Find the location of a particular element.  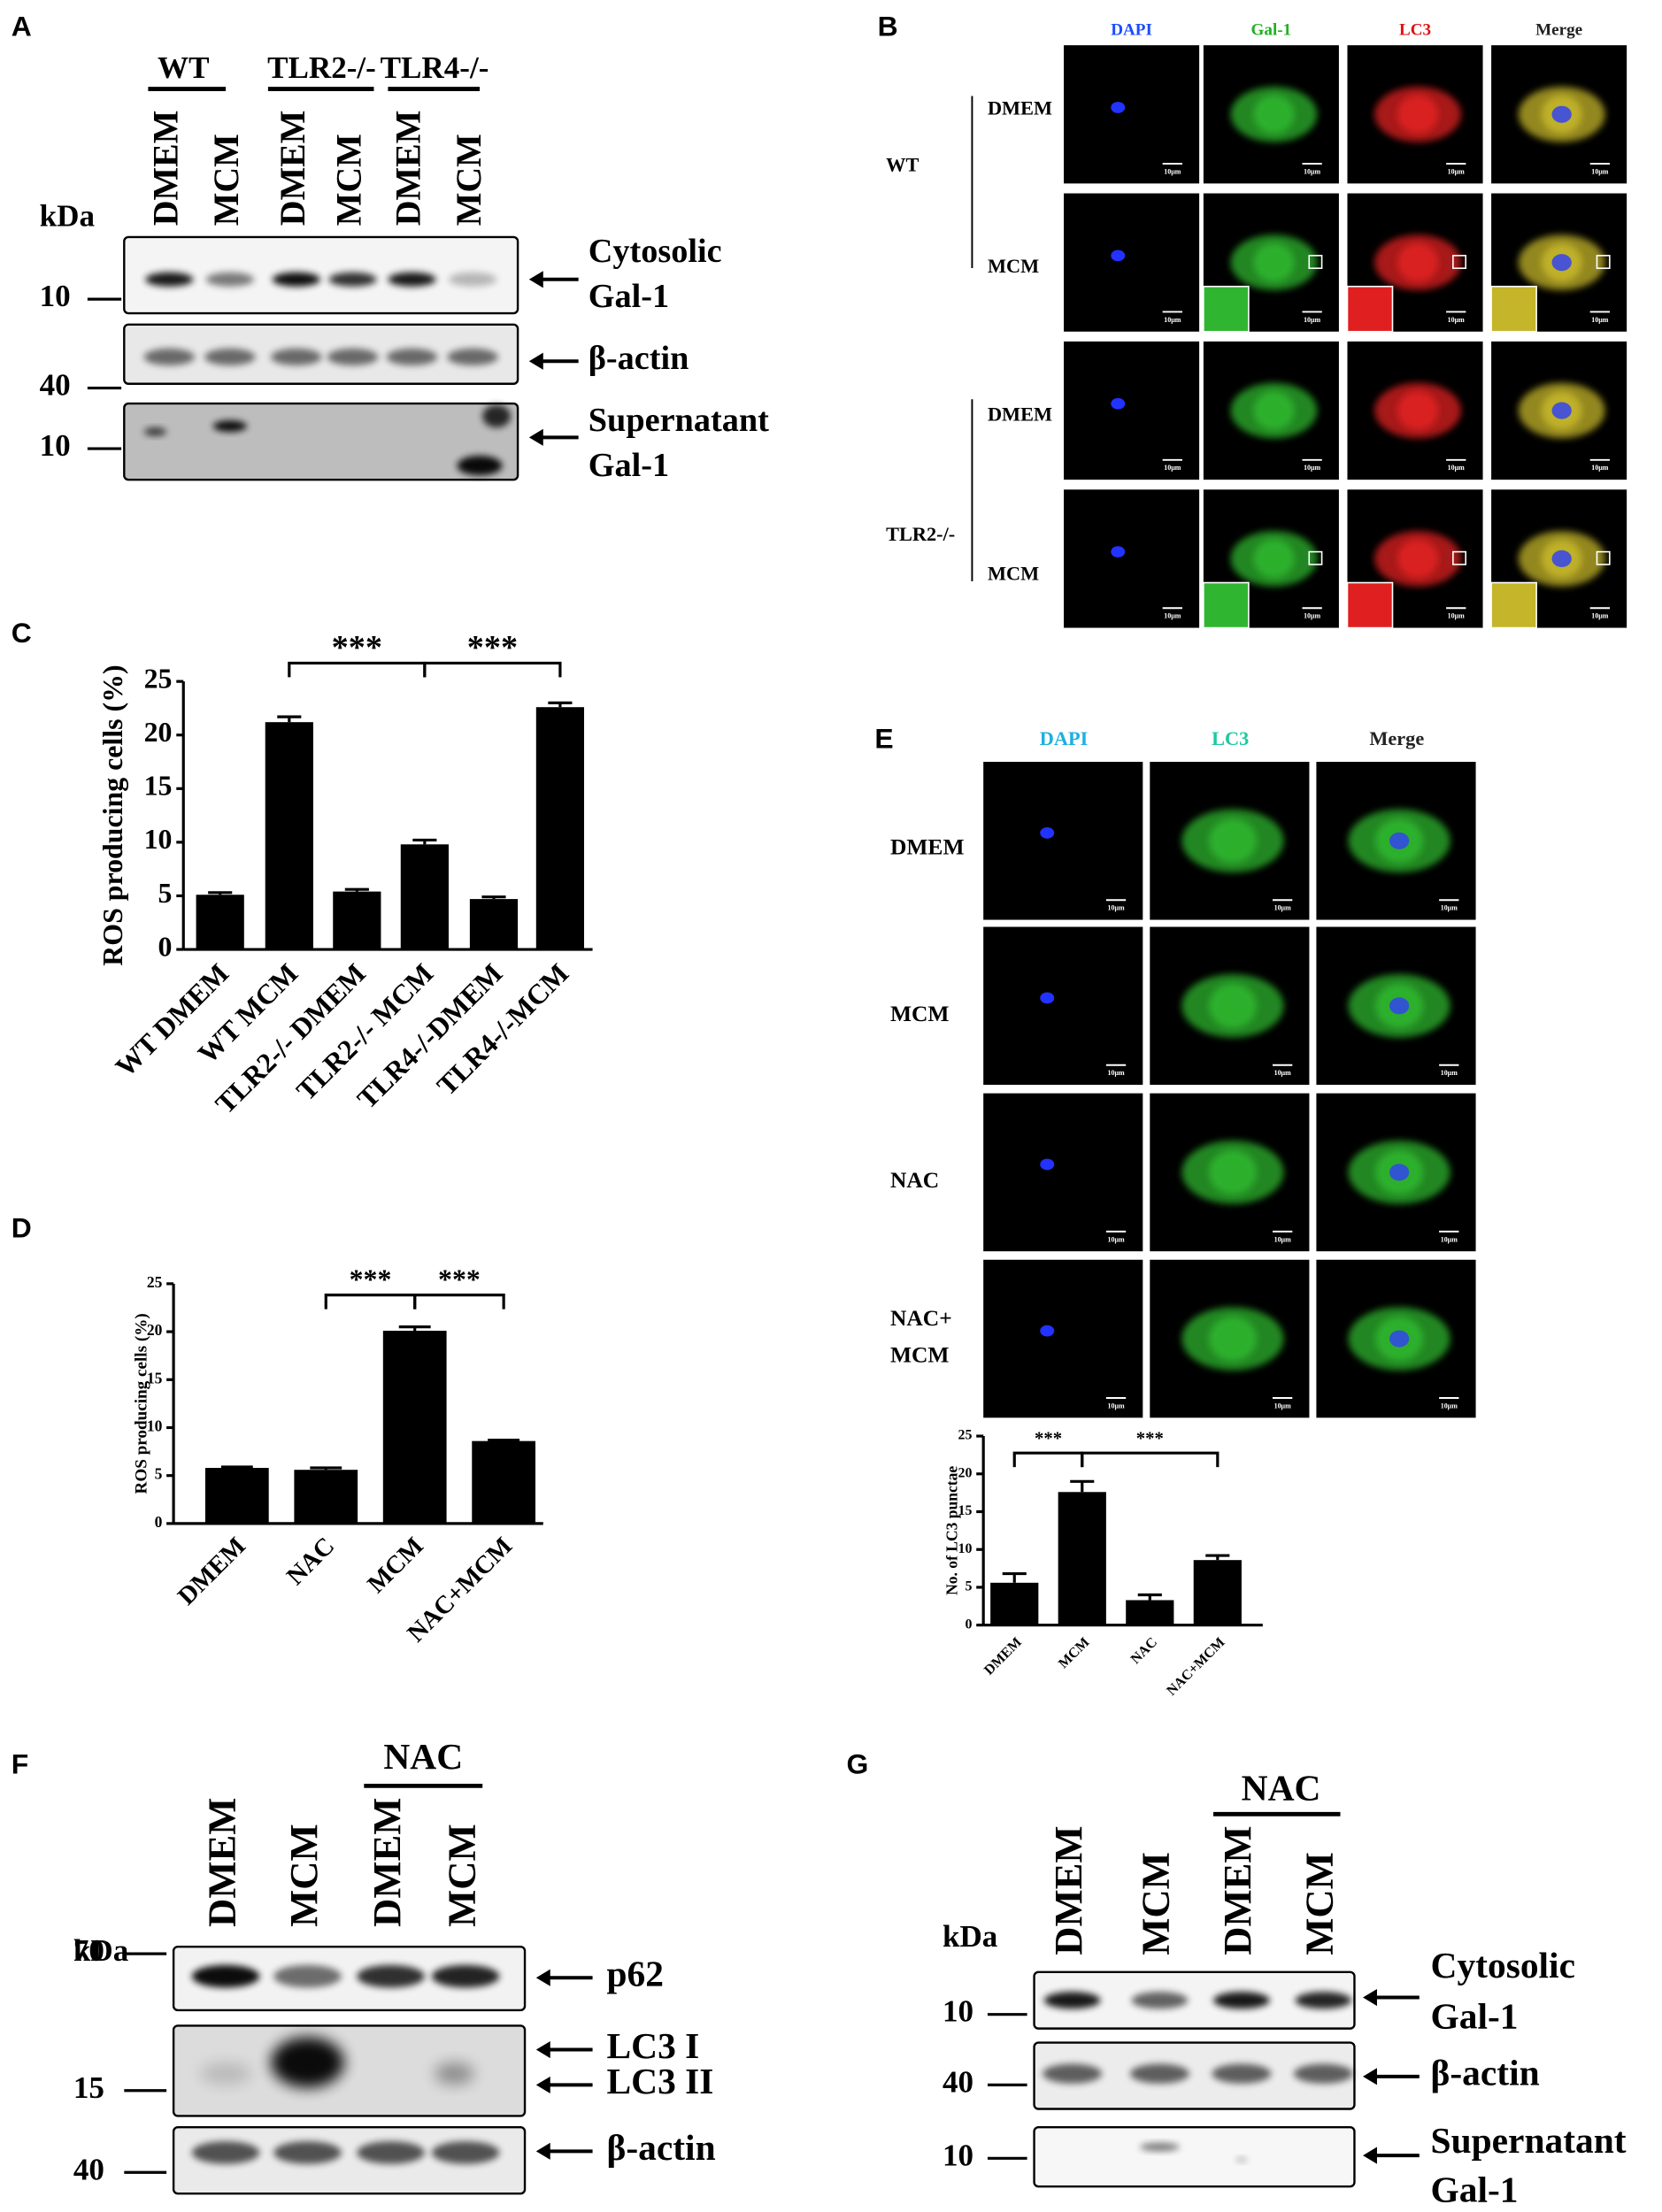

blot is located at coordinates (1194, 2000).